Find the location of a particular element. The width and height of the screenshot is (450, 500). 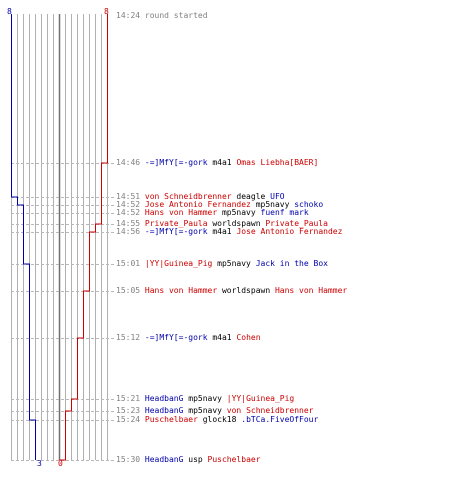

log-entry: 15:30 HeadbanG usp Puschelbaer is located at coordinates (188, 460).